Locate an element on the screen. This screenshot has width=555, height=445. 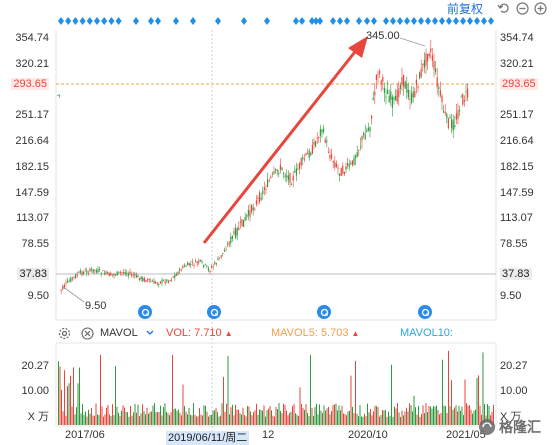
chevron-down-icon is located at coordinates (150, 333).